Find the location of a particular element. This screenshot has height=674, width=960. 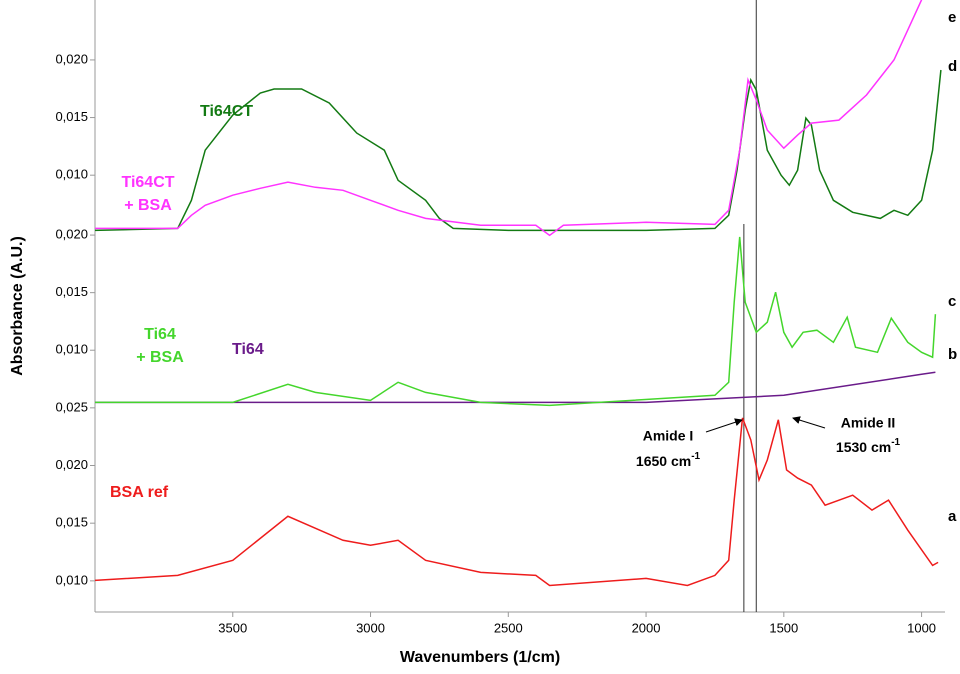

x-axis-label: Wavenumbers (1/cm) is located at coordinates (480, 657).